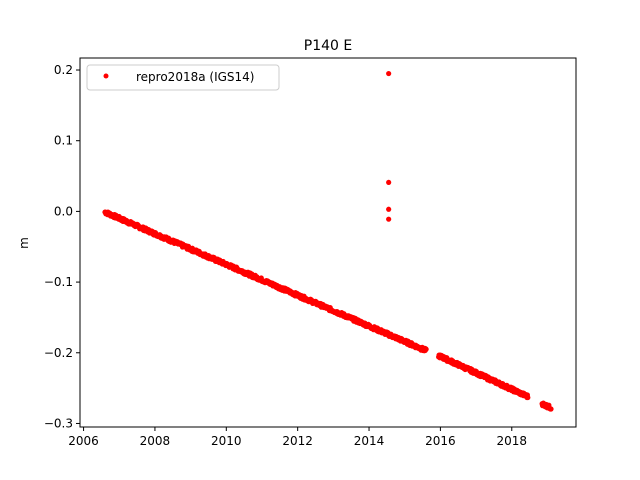  I want to click on legend: repro2018a (IGS14), so click(183, 77).